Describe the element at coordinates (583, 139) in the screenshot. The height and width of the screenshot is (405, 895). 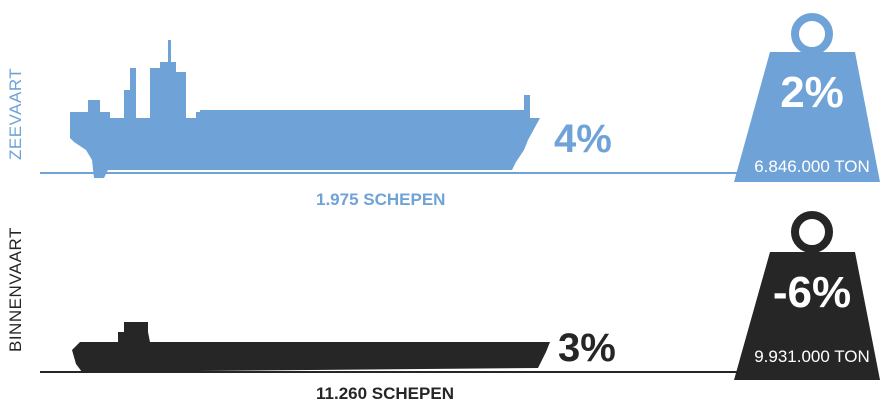
I see `sea-change-pct: 4%` at that location.